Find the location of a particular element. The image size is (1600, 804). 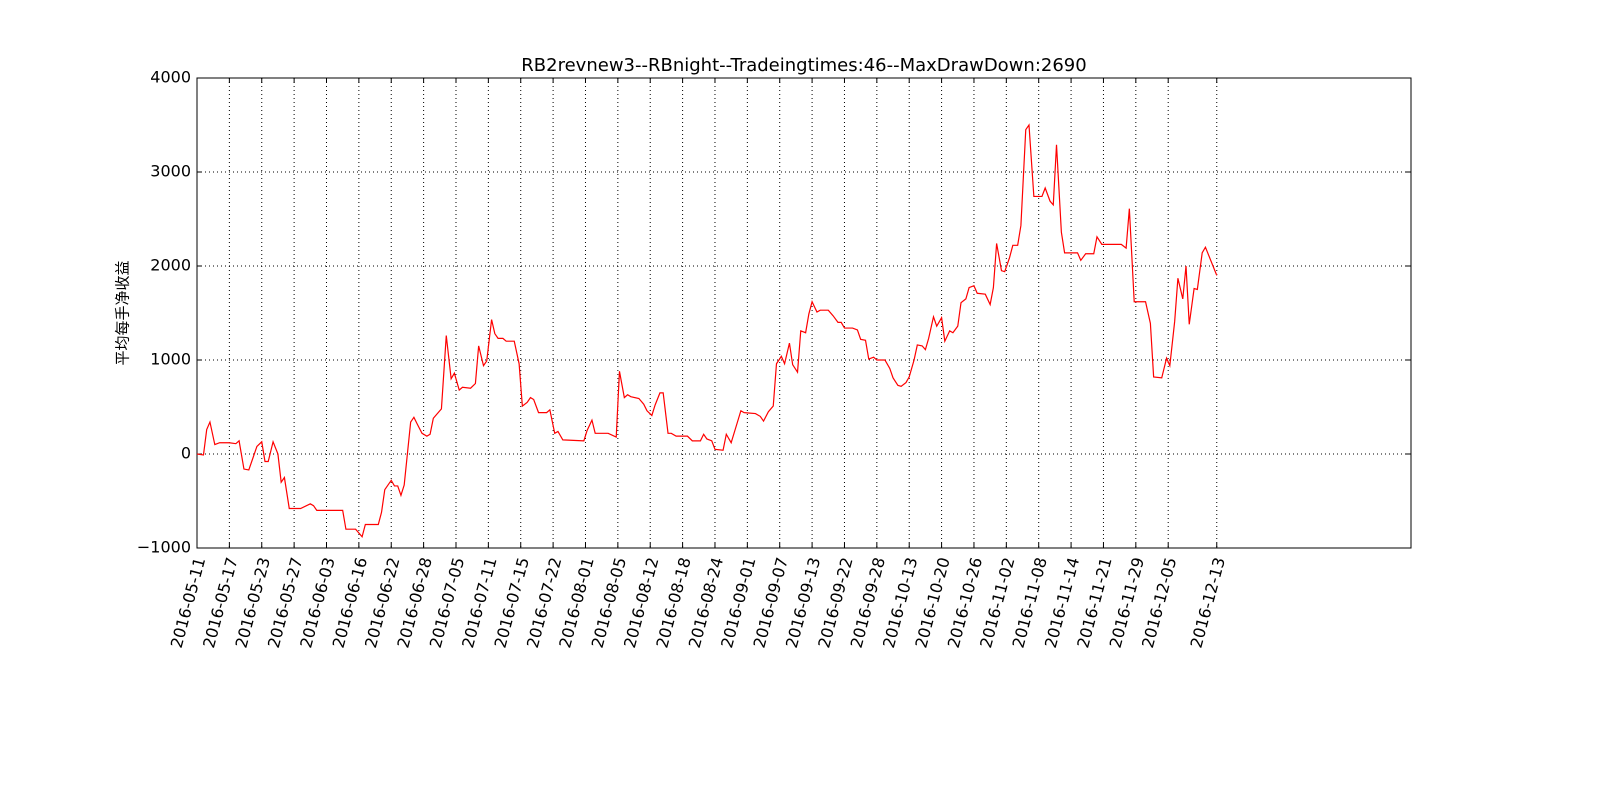

y-tick-label: −1000 is located at coordinates (164, 547).